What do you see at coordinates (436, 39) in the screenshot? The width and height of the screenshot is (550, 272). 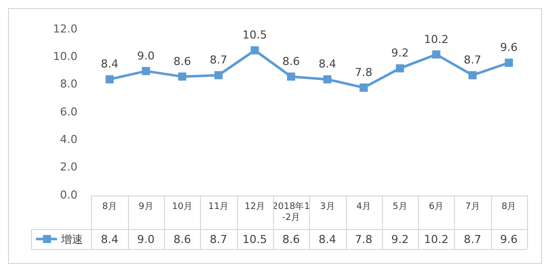 I see `text: 10.2` at bounding box center [436, 39].